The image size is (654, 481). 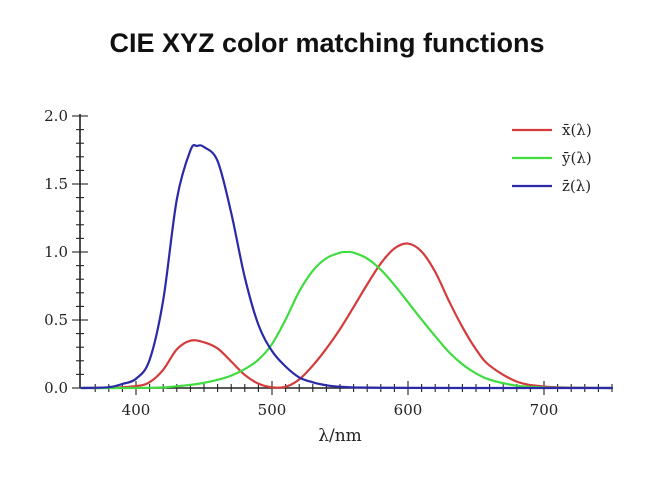 What do you see at coordinates (136, 410) in the screenshot?
I see `x-tick-label: 400` at bounding box center [136, 410].